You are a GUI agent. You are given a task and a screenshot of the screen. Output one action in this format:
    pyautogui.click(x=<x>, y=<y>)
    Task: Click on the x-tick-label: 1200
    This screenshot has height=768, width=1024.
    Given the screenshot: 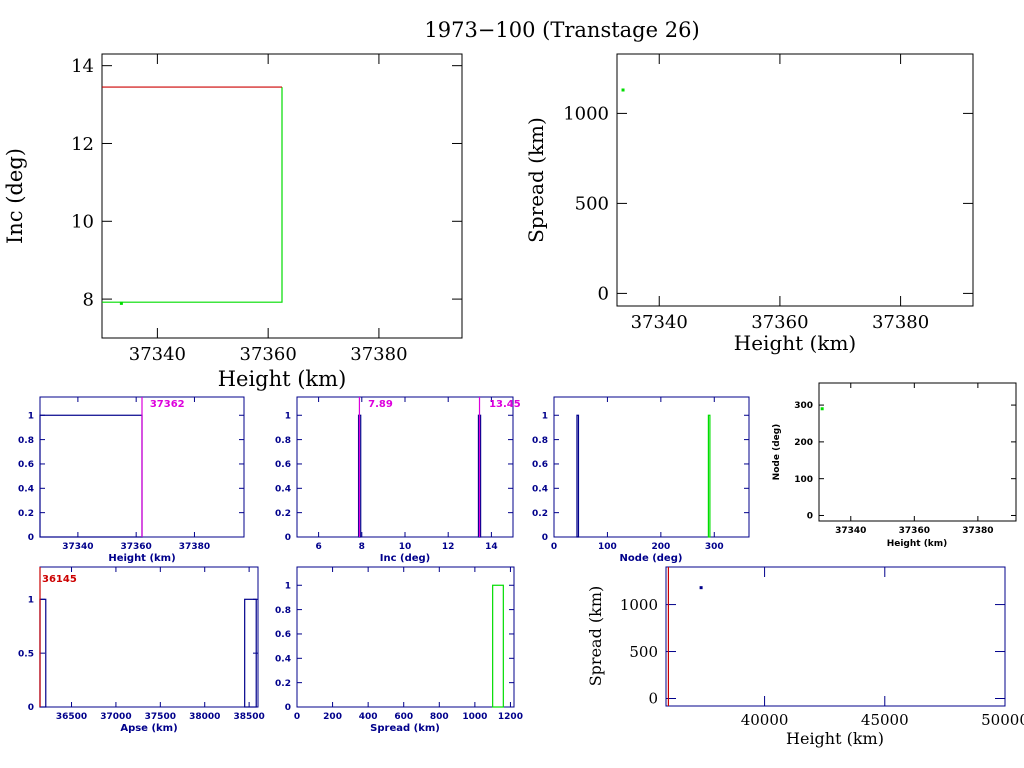 What is the action you would take?
    pyautogui.click(x=510, y=717)
    